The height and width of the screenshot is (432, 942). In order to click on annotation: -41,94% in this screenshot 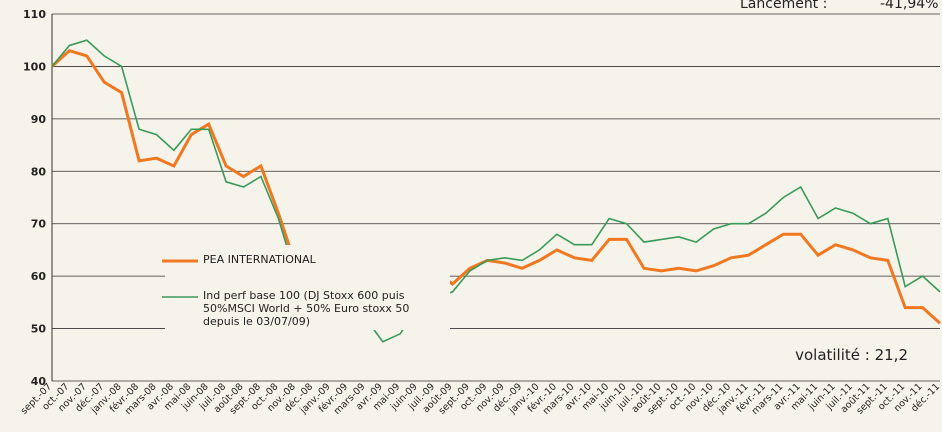, I will do `click(909, 6)`.